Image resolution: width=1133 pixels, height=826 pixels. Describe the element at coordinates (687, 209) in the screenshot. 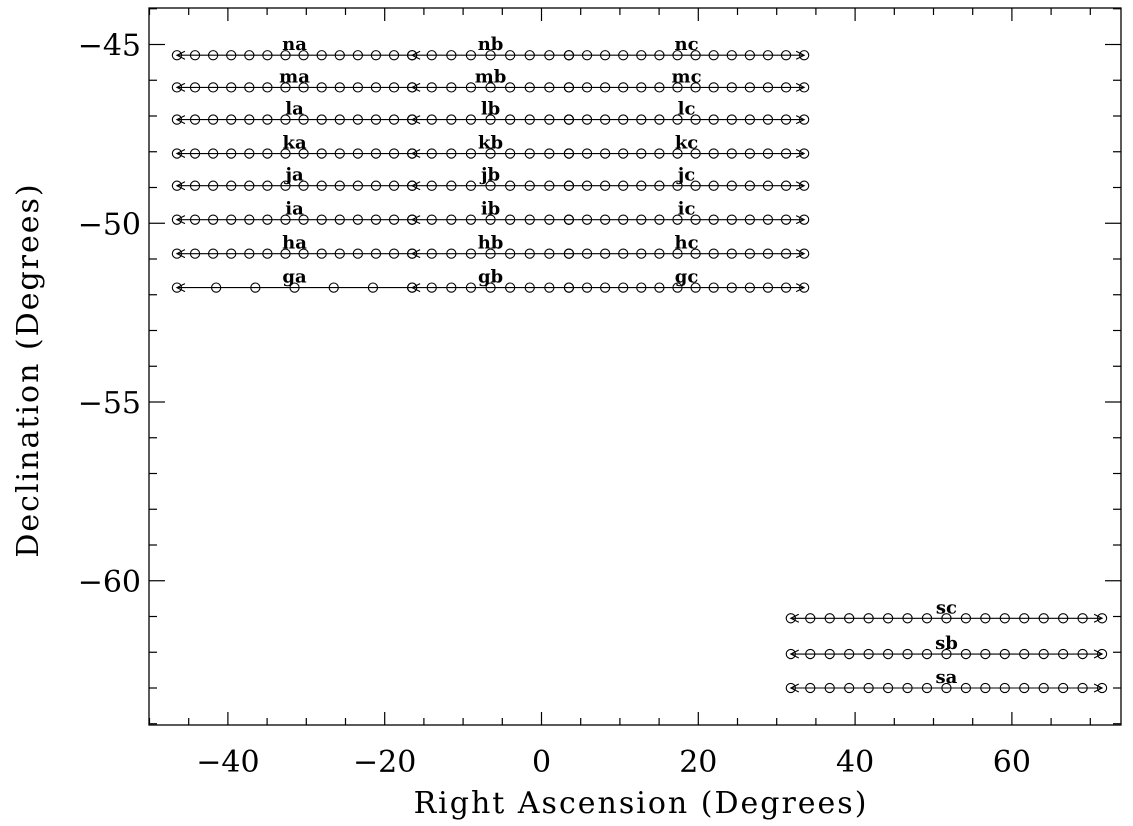

I see `strip-label: ic` at that location.